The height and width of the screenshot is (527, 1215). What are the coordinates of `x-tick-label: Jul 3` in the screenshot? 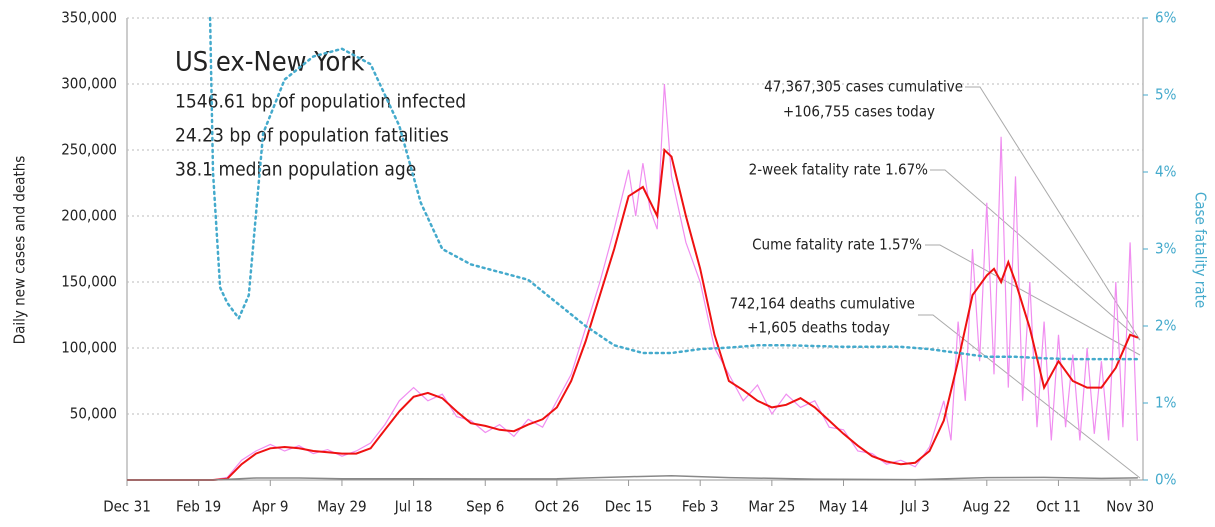 It's located at (915, 507).